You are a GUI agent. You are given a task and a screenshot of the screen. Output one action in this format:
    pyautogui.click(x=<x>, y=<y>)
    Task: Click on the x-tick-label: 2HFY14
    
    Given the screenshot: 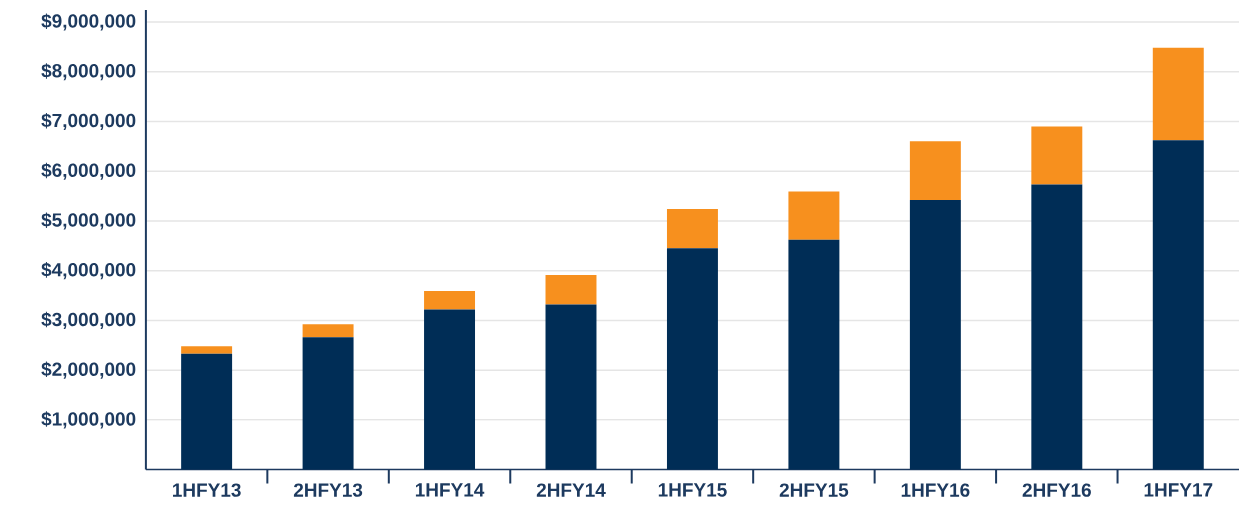 What is the action you would take?
    pyautogui.click(x=571, y=490)
    